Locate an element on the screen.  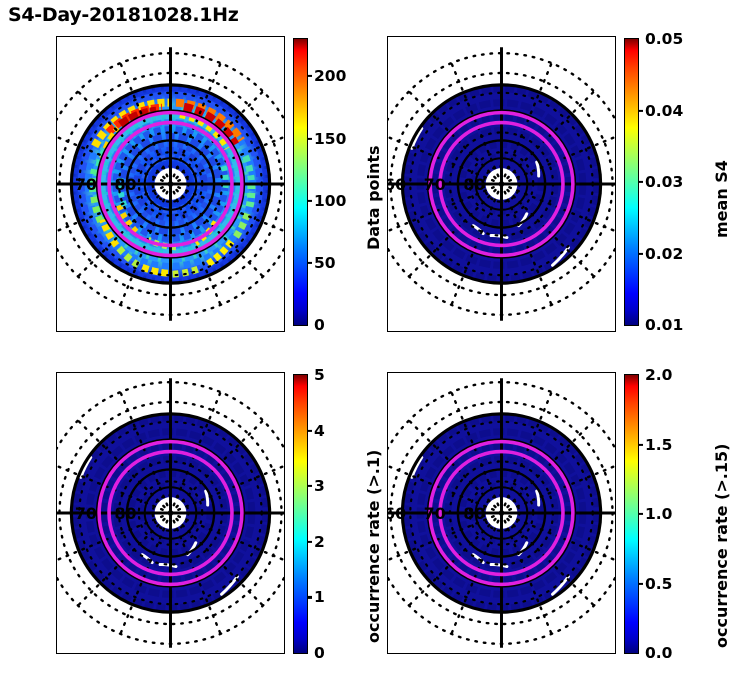
colorbar-tick: 1.0 is located at coordinates (655, 514).